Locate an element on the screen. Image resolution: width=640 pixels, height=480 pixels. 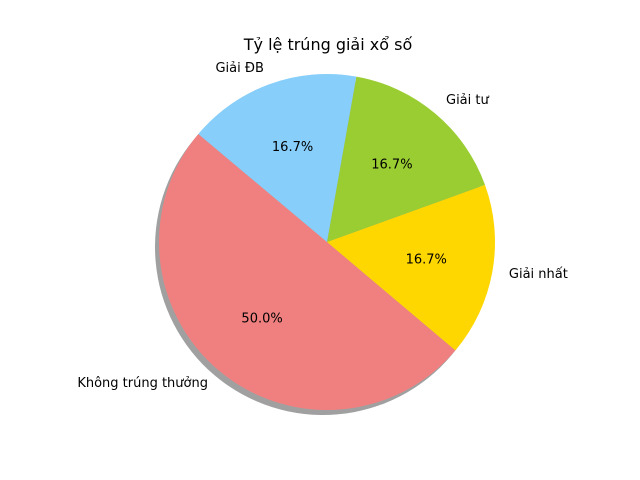
chart-title: Tỷ lệ trúng giải xổ số is located at coordinates (328, 44).